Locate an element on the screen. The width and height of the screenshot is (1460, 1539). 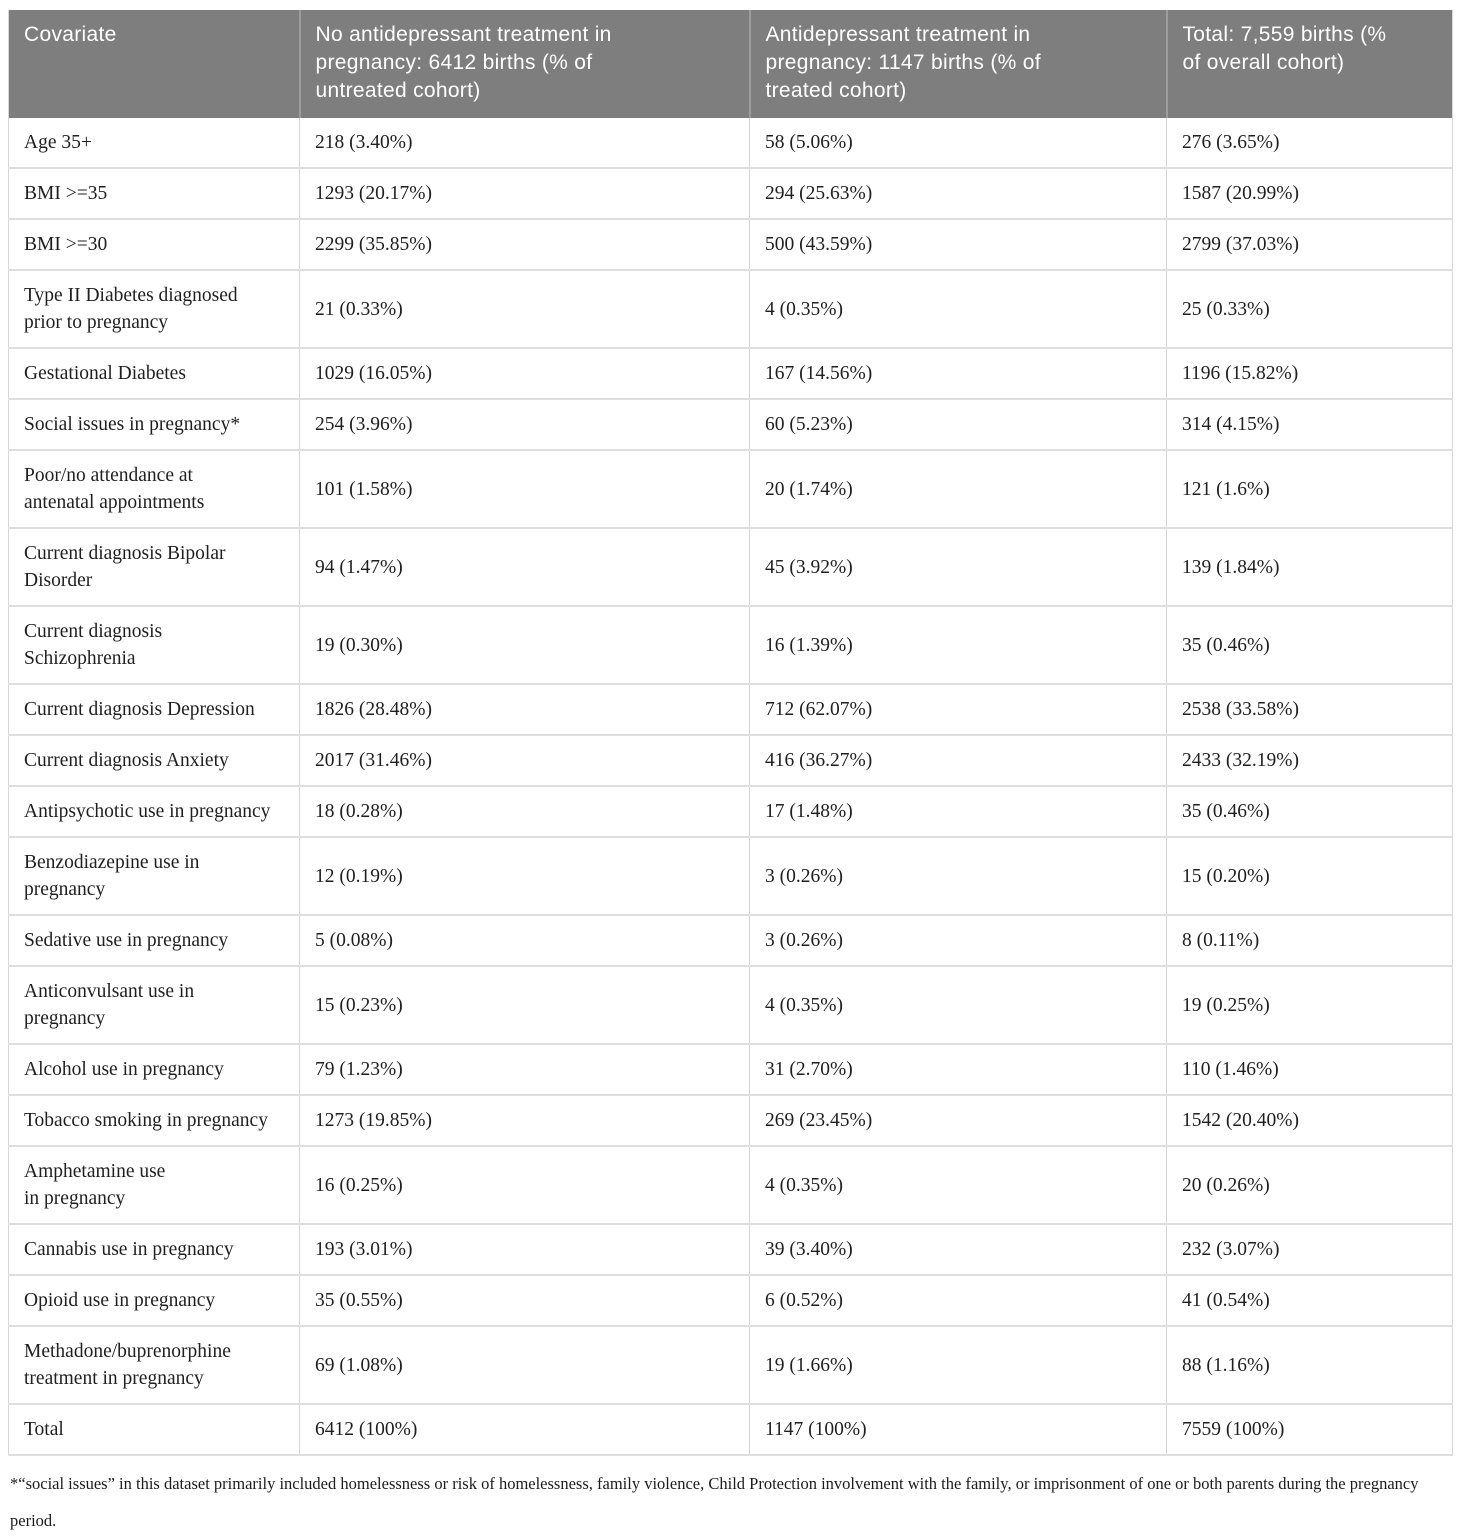
untreated-value-cell: 15 (0.23%) is located at coordinates (524, 1005).